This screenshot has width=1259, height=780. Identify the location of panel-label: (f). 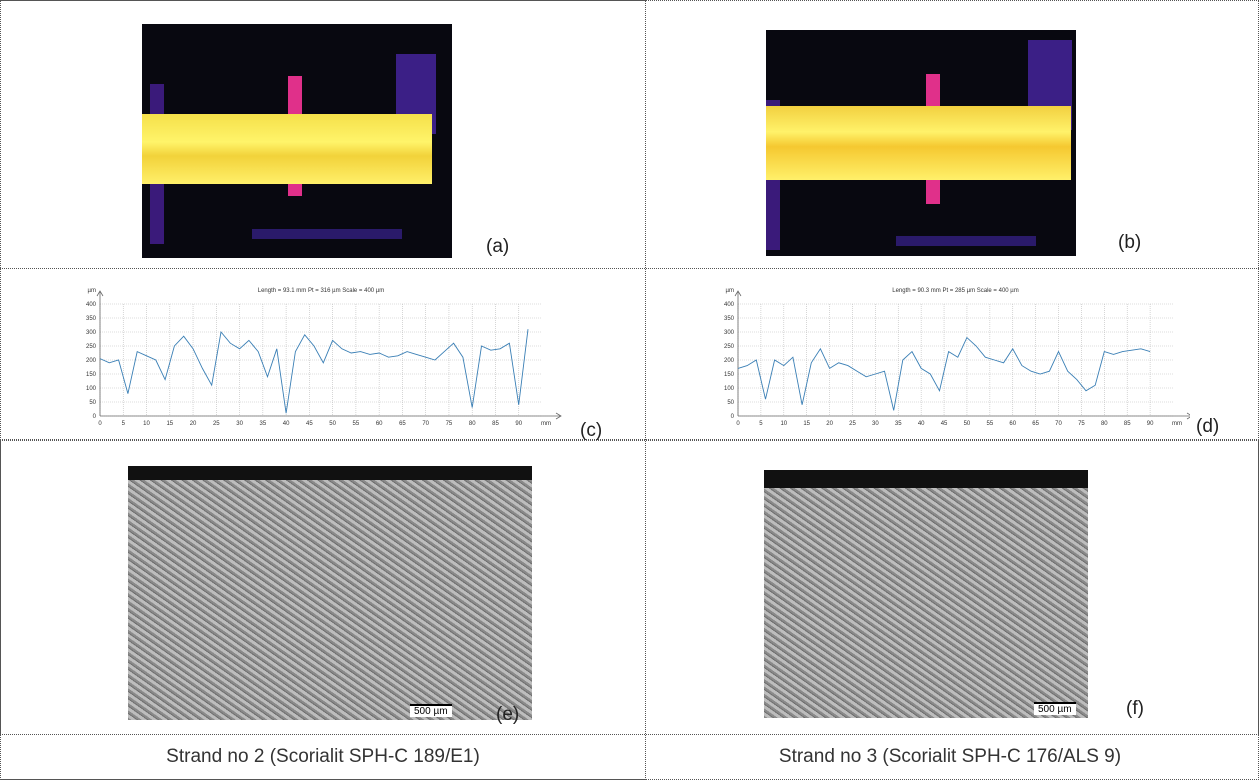
(1135, 708).